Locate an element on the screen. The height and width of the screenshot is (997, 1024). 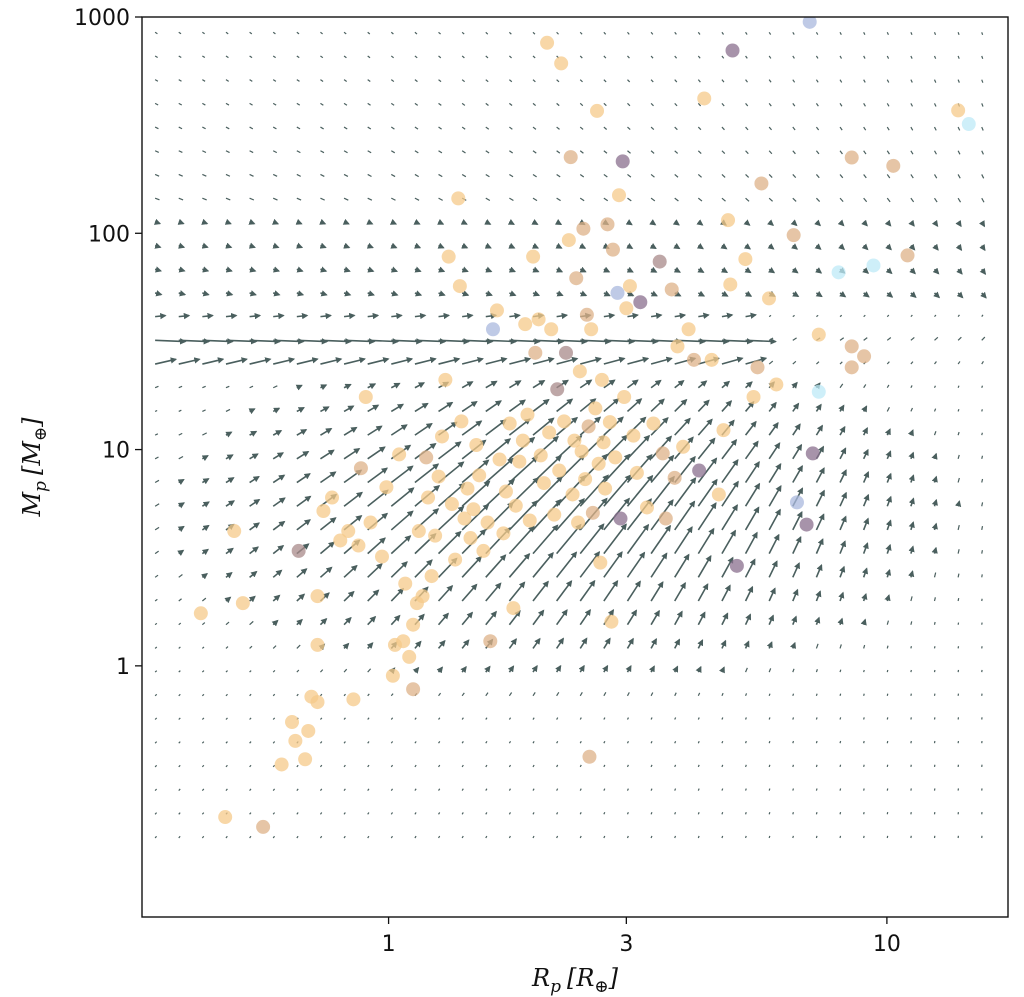
y-axis-ticks: 1 10 100 1000 is located at coordinates (108, 343).